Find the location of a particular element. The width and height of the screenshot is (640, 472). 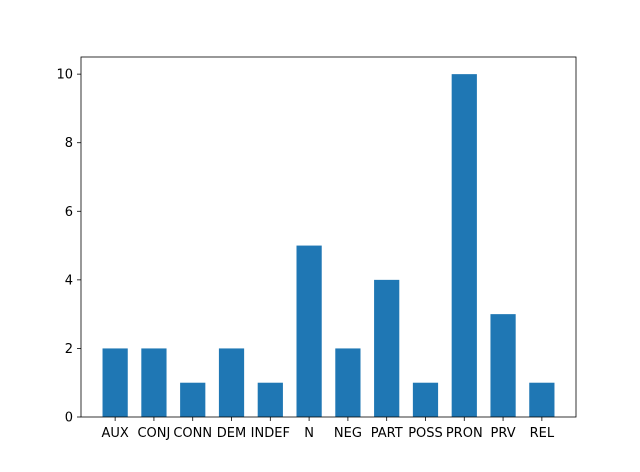

x-tick-label: AUX is located at coordinates (114, 433).